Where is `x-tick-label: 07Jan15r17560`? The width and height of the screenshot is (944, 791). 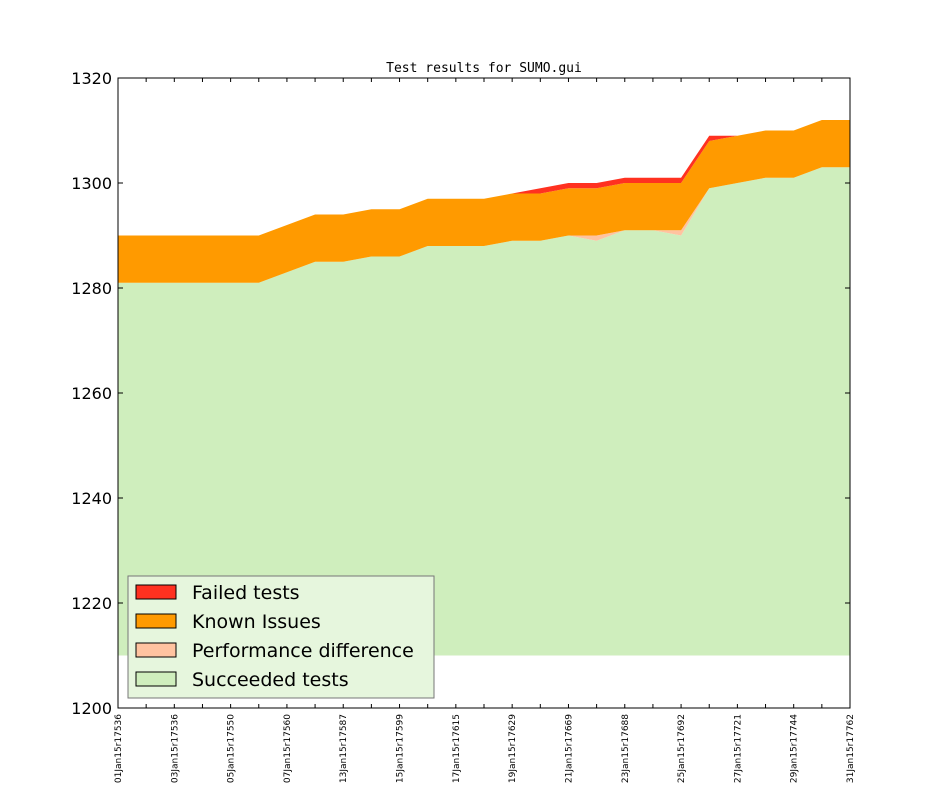 x-tick-label: 07Jan15r17560 is located at coordinates (288, 748).